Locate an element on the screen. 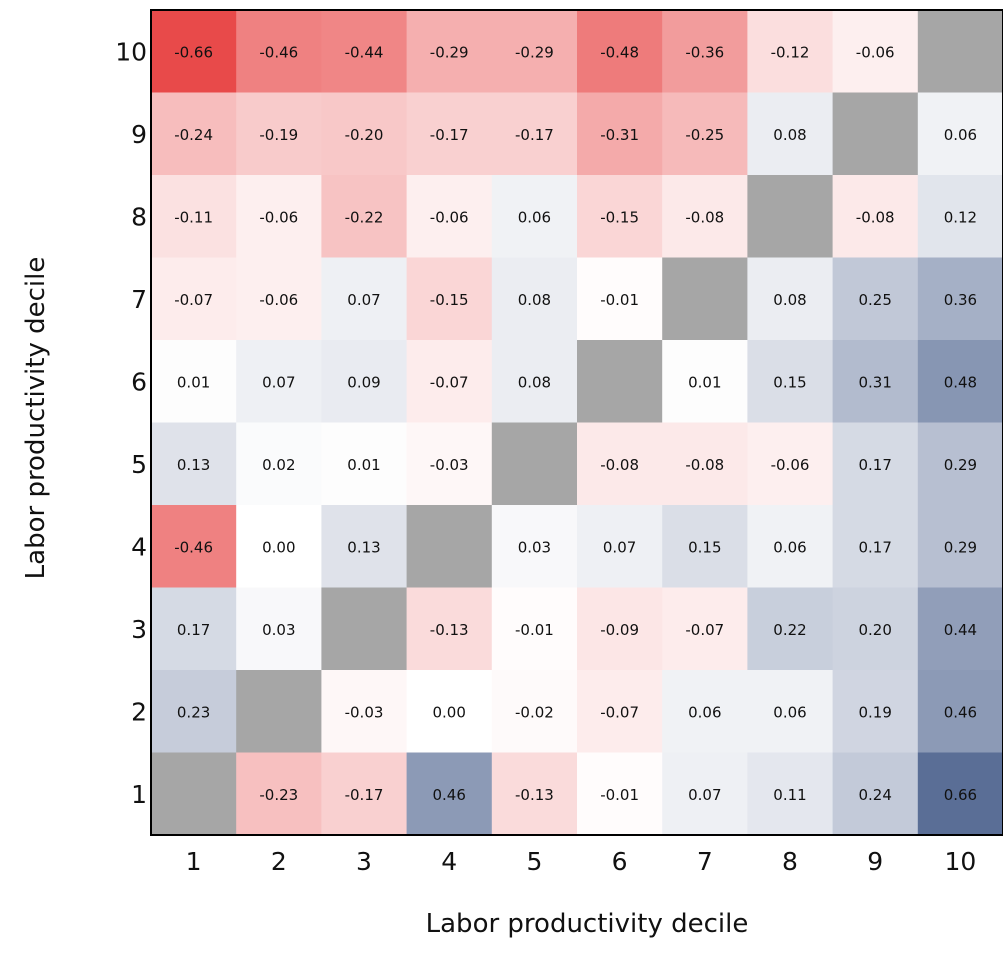 This screenshot has width=1003, height=961. cell-value-label: -0.07 is located at coordinates (449, 382).